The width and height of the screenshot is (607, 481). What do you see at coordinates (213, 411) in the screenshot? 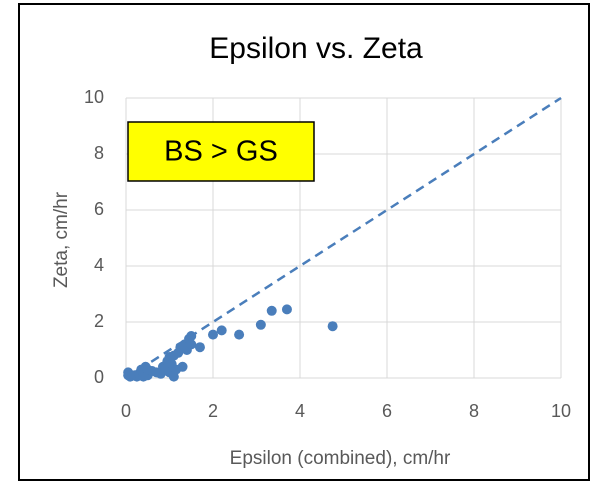
I see `x-tick-label: 2` at bounding box center [213, 411].